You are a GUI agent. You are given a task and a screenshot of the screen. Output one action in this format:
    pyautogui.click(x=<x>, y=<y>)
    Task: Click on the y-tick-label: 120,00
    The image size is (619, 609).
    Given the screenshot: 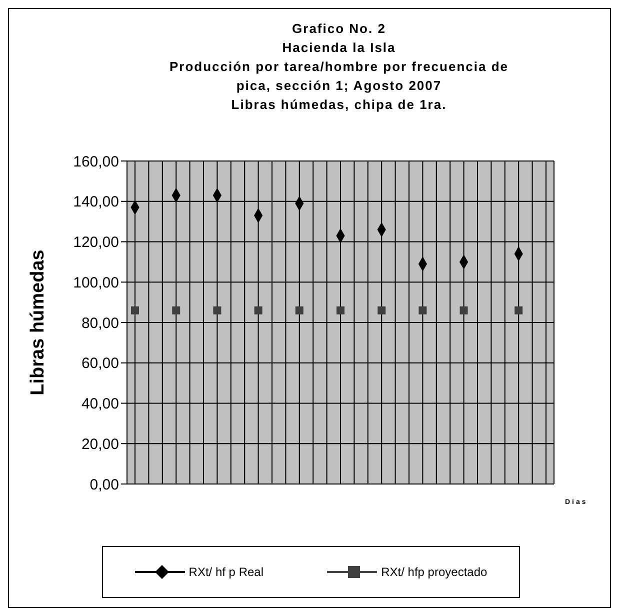 What is the action you would take?
    pyautogui.click(x=96, y=243)
    